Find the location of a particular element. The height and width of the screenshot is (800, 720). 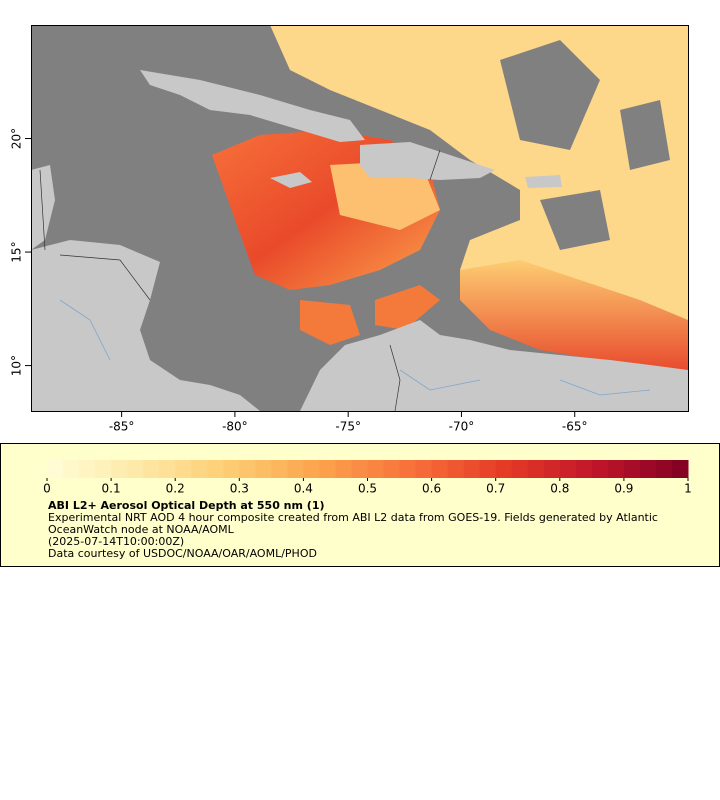

land-south-america is located at coordinates (494, 365).